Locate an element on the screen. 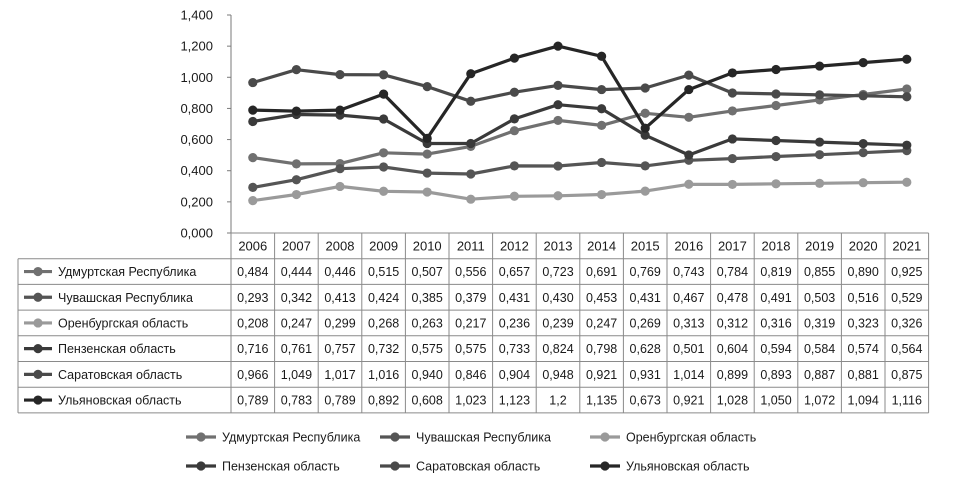  data-label: 0,757 is located at coordinates (339, 349).